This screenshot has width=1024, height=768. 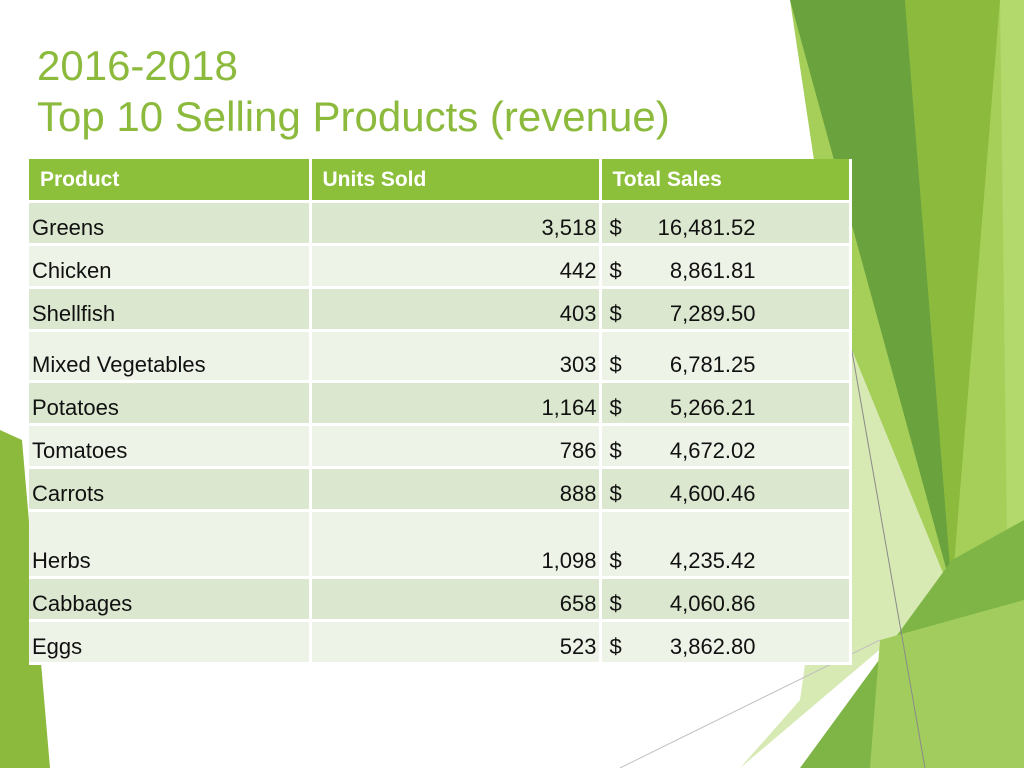 I want to click on product-name: Chicken, so click(x=170, y=266).